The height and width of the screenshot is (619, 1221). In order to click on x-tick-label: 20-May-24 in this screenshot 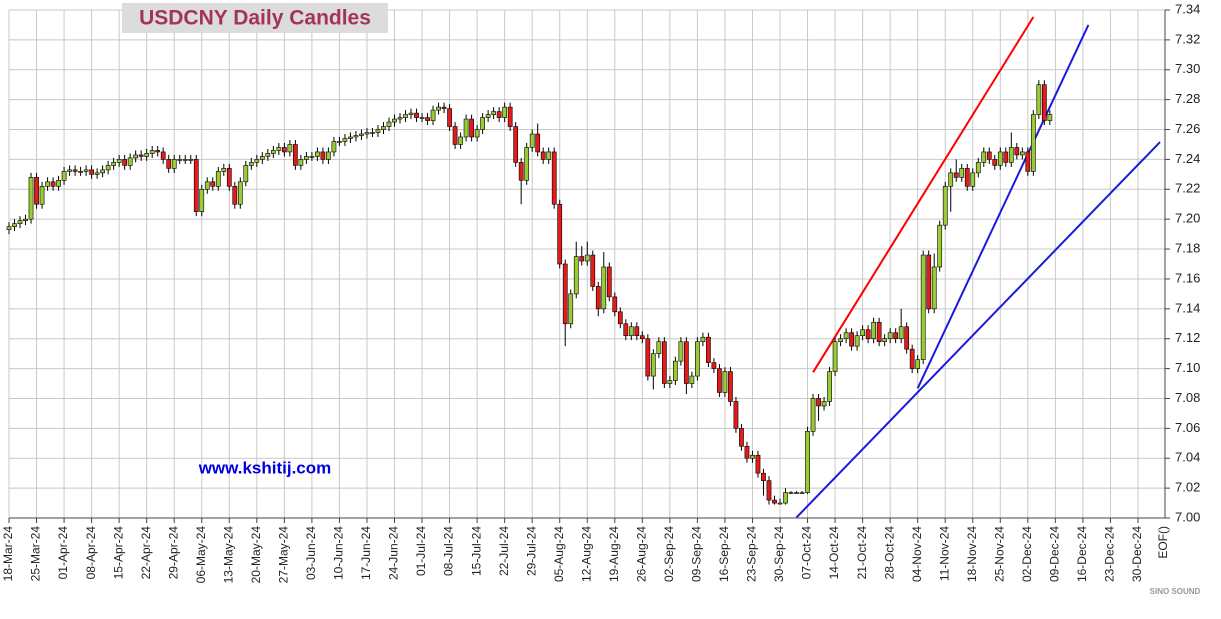, I will do `click(256, 555)`.